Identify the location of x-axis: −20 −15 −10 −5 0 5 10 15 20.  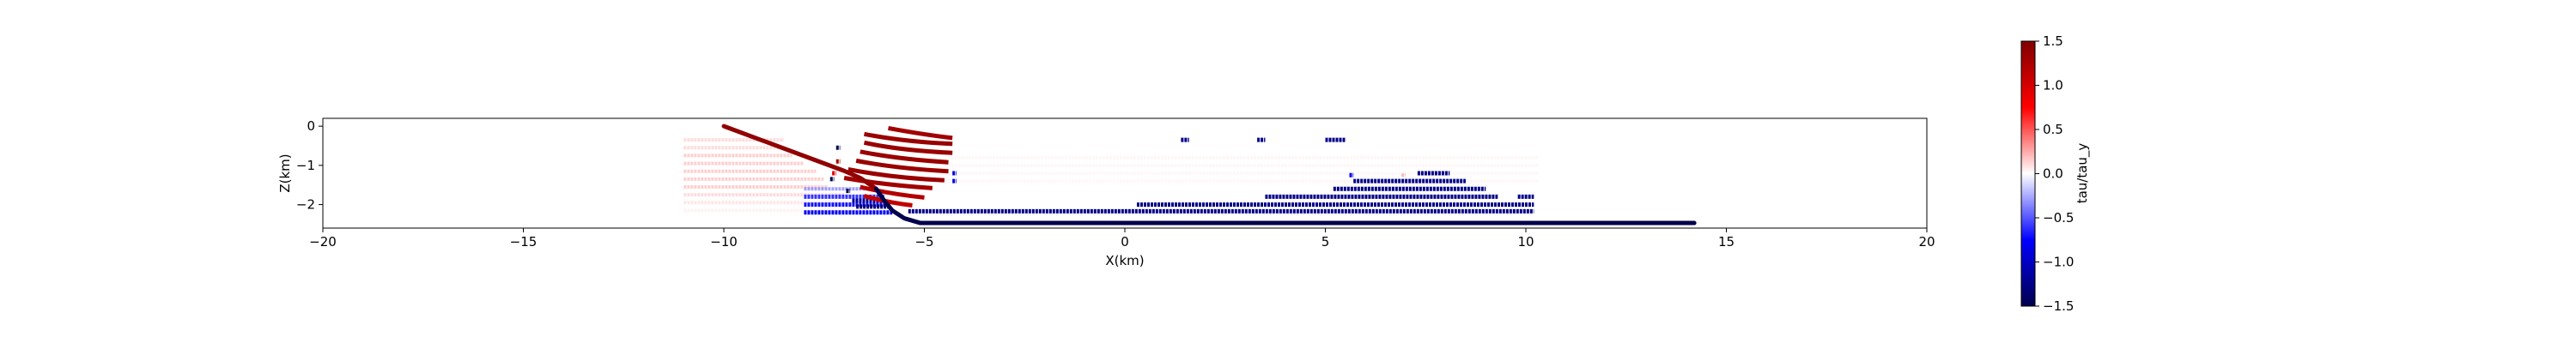
(1122, 239).